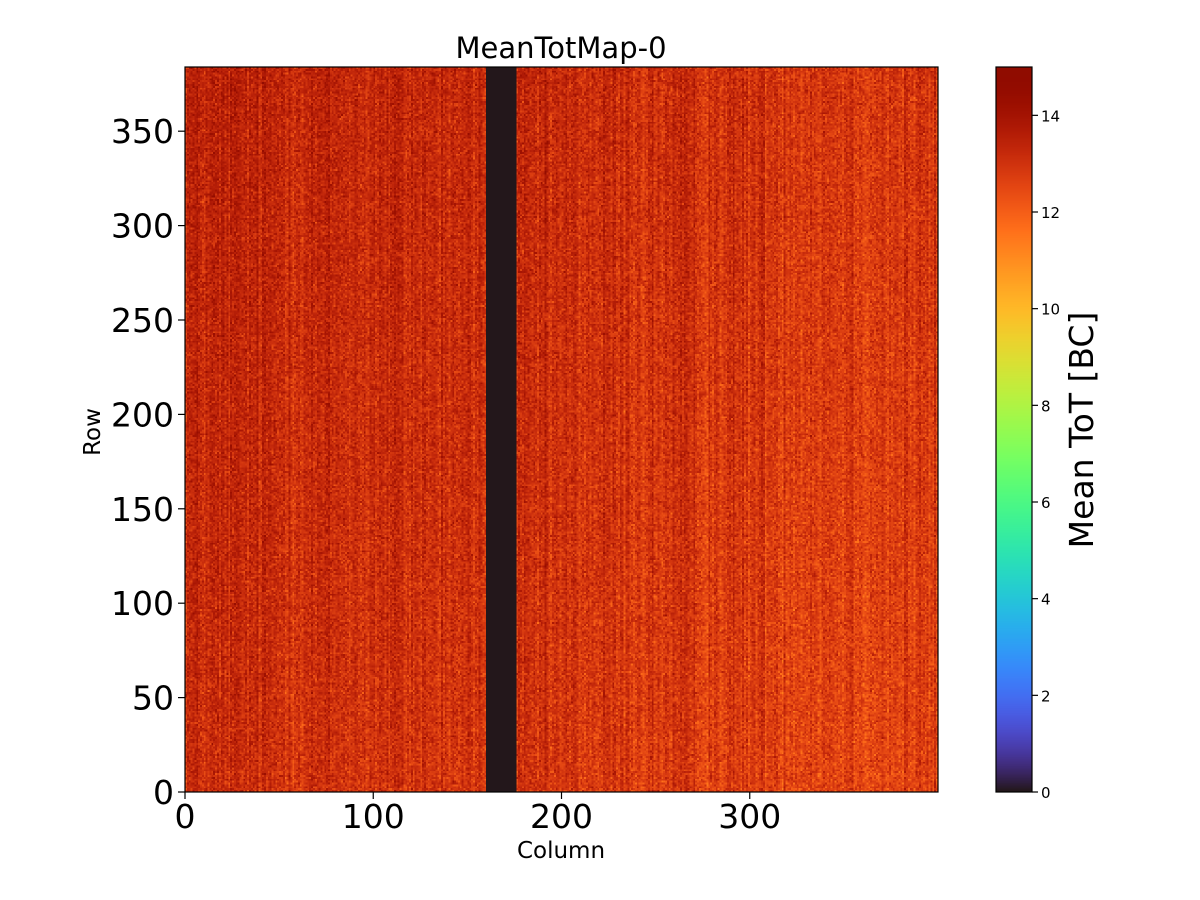 This screenshot has width=1200, height=900. What do you see at coordinates (142, 226) in the screenshot?
I see `y-tick-label: 300` at bounding box center [142, 226].